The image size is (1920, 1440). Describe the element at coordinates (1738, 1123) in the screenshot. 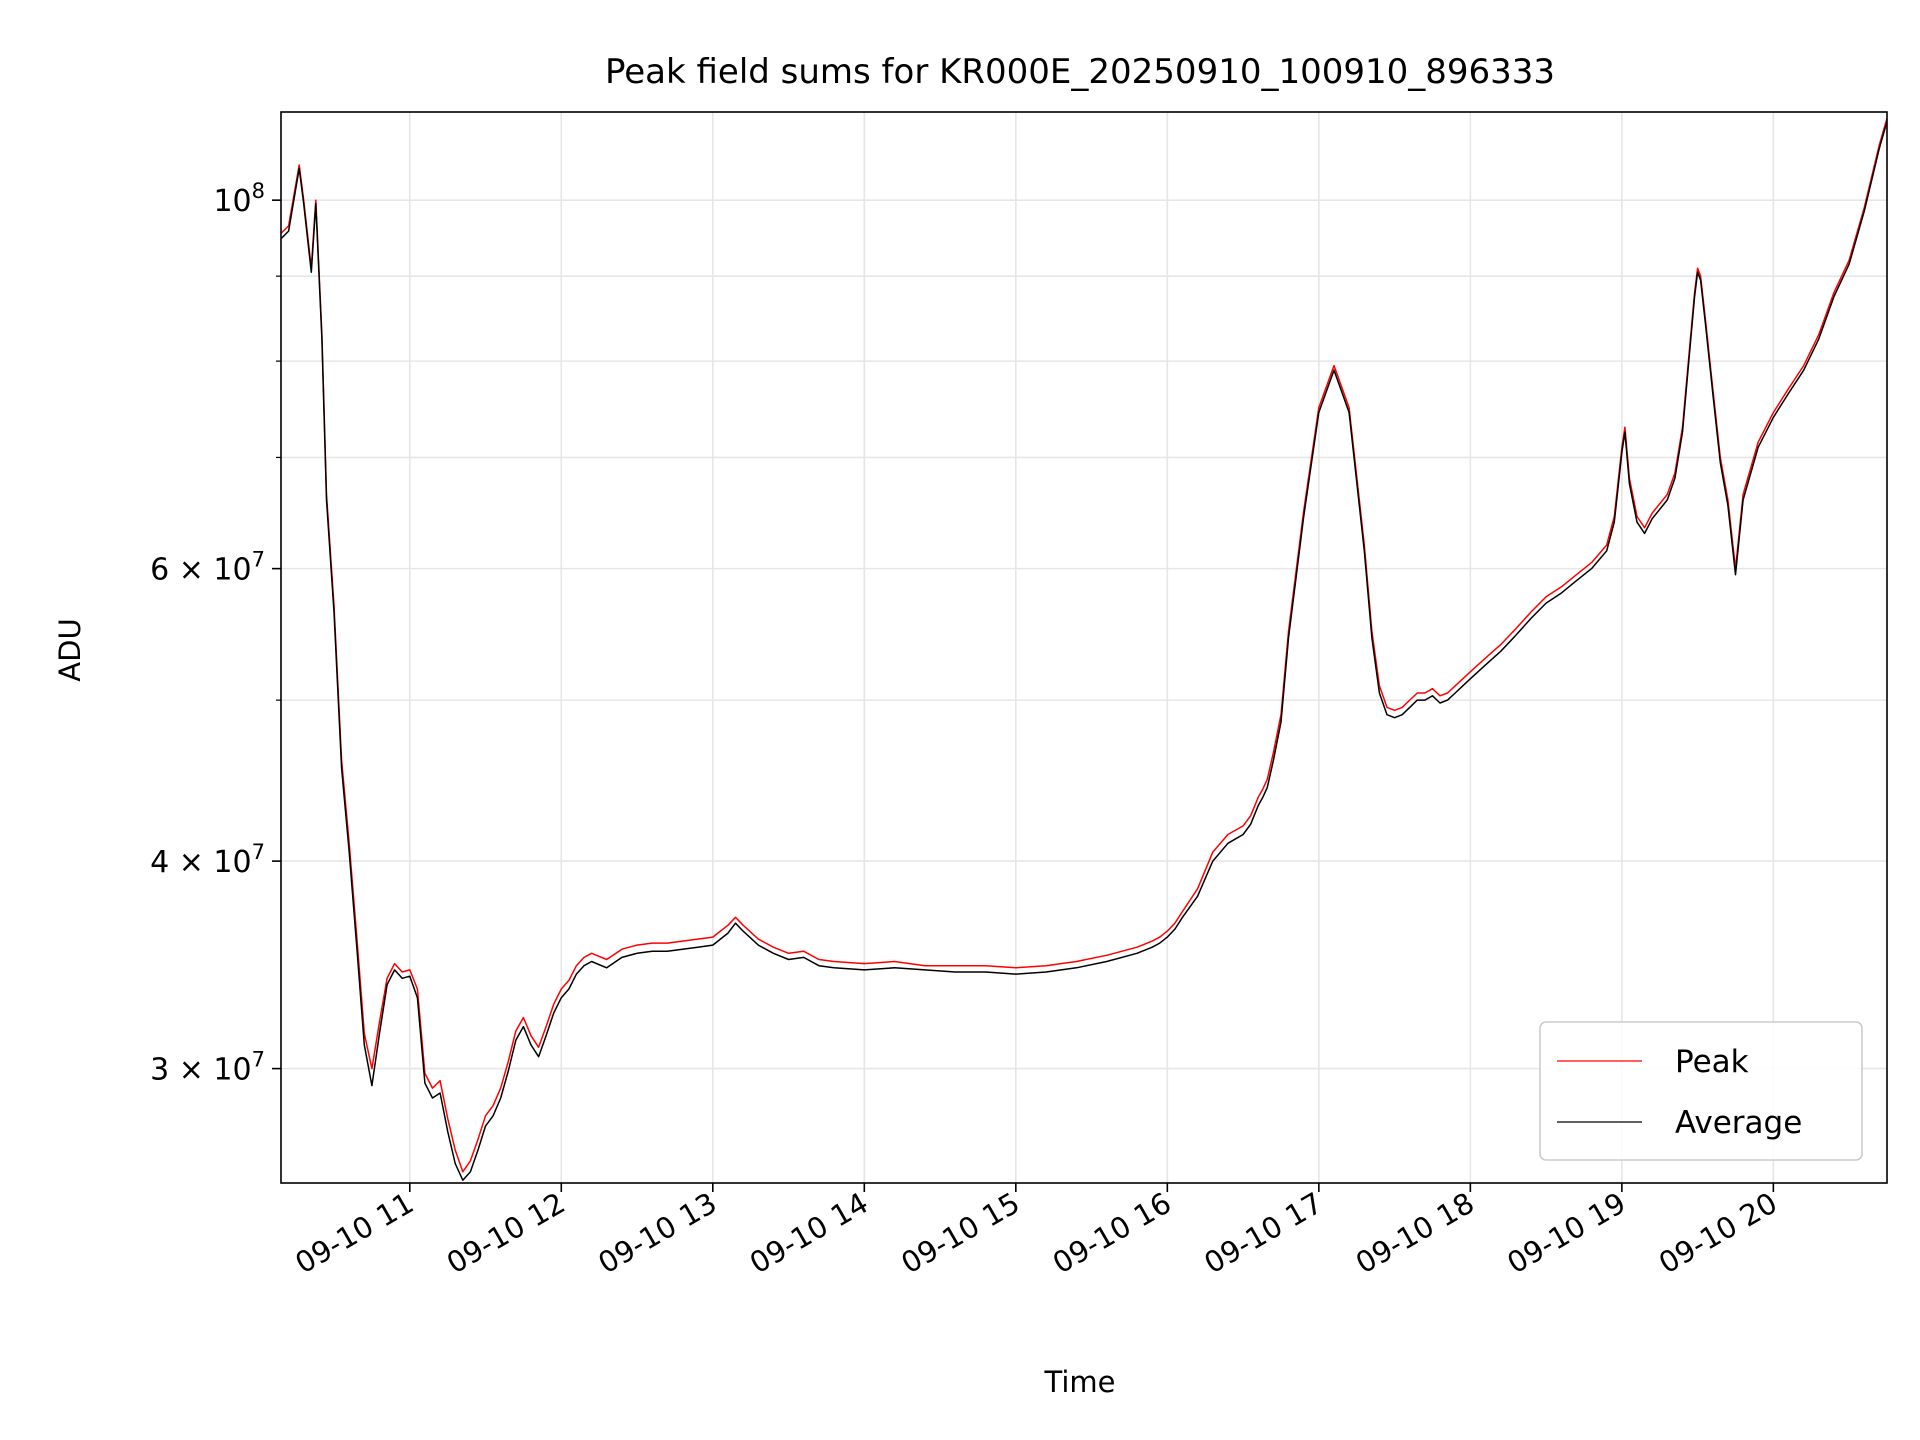

I see `legend-label-average: Average` at that location.